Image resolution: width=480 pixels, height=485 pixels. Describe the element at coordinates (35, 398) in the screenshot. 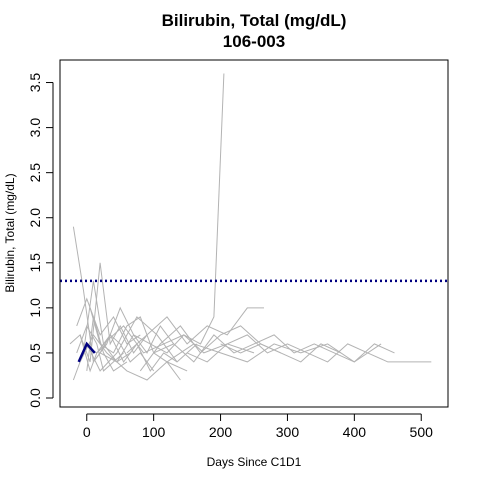

I see `y-tick-label: 0.0` at that location.